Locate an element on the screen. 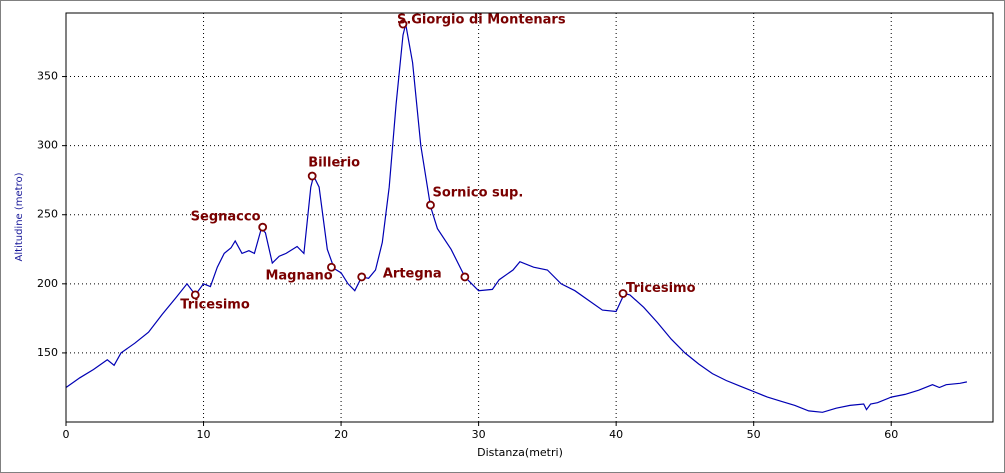 The image size is (1005, 473). x-axis-label: Distanza(metri) is located at coordinates (520, 452).